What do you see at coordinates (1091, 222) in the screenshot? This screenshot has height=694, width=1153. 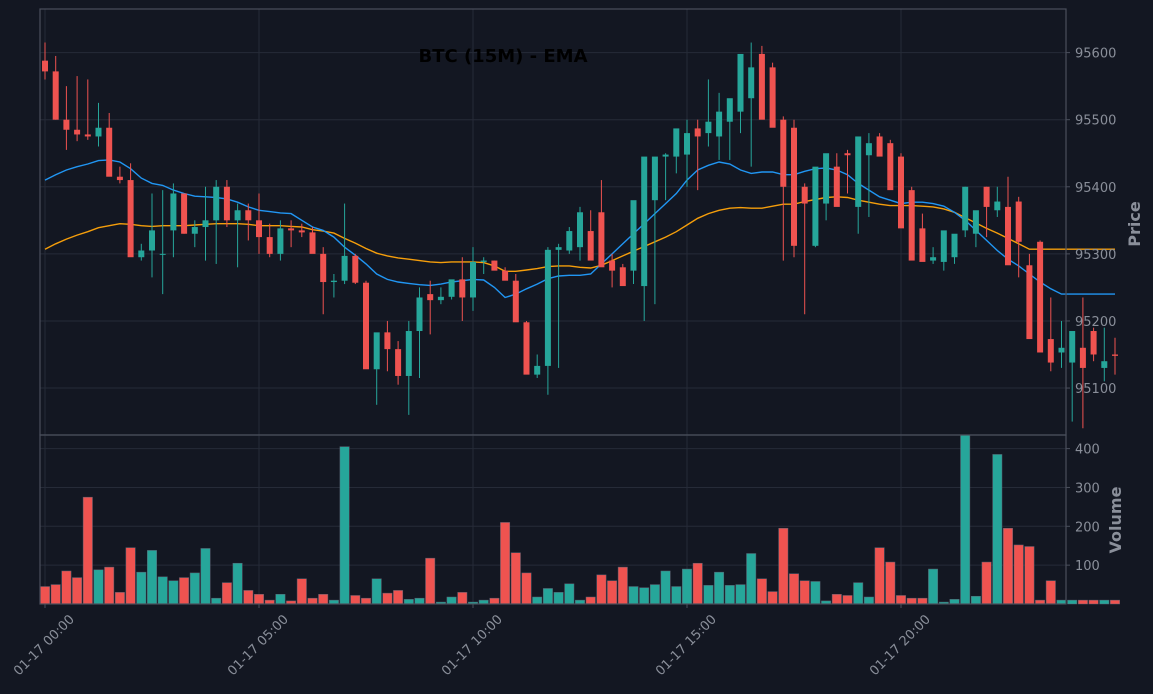 I see `price-tick-labels: 95100 95200 95300 95400 95500 95600` at bounding box center [1091, 222].